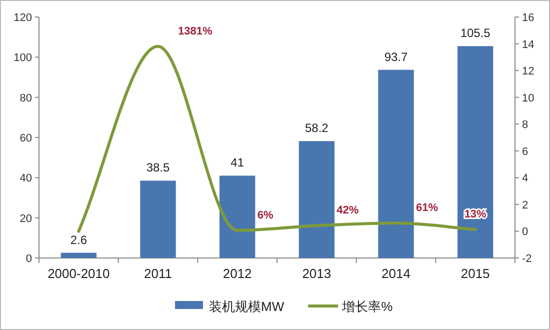 This screenshot has height=330, width=550. I want to click on y2-tick-label: 16, so click(528, 18).